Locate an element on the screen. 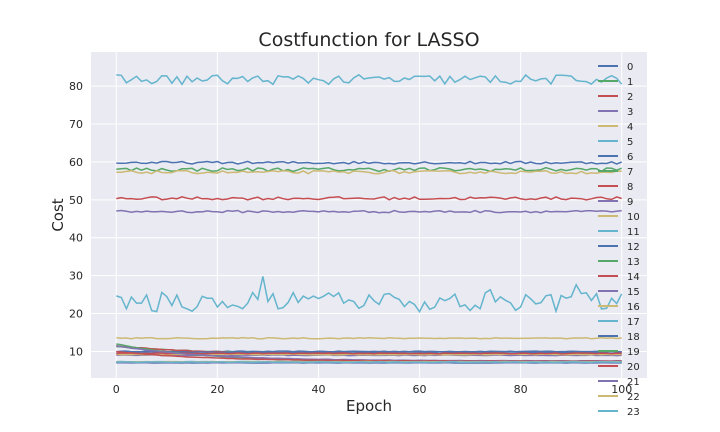 This screenshot has height=432, width=720. legend-label-10: 10 is located at coordinates (633, 217).